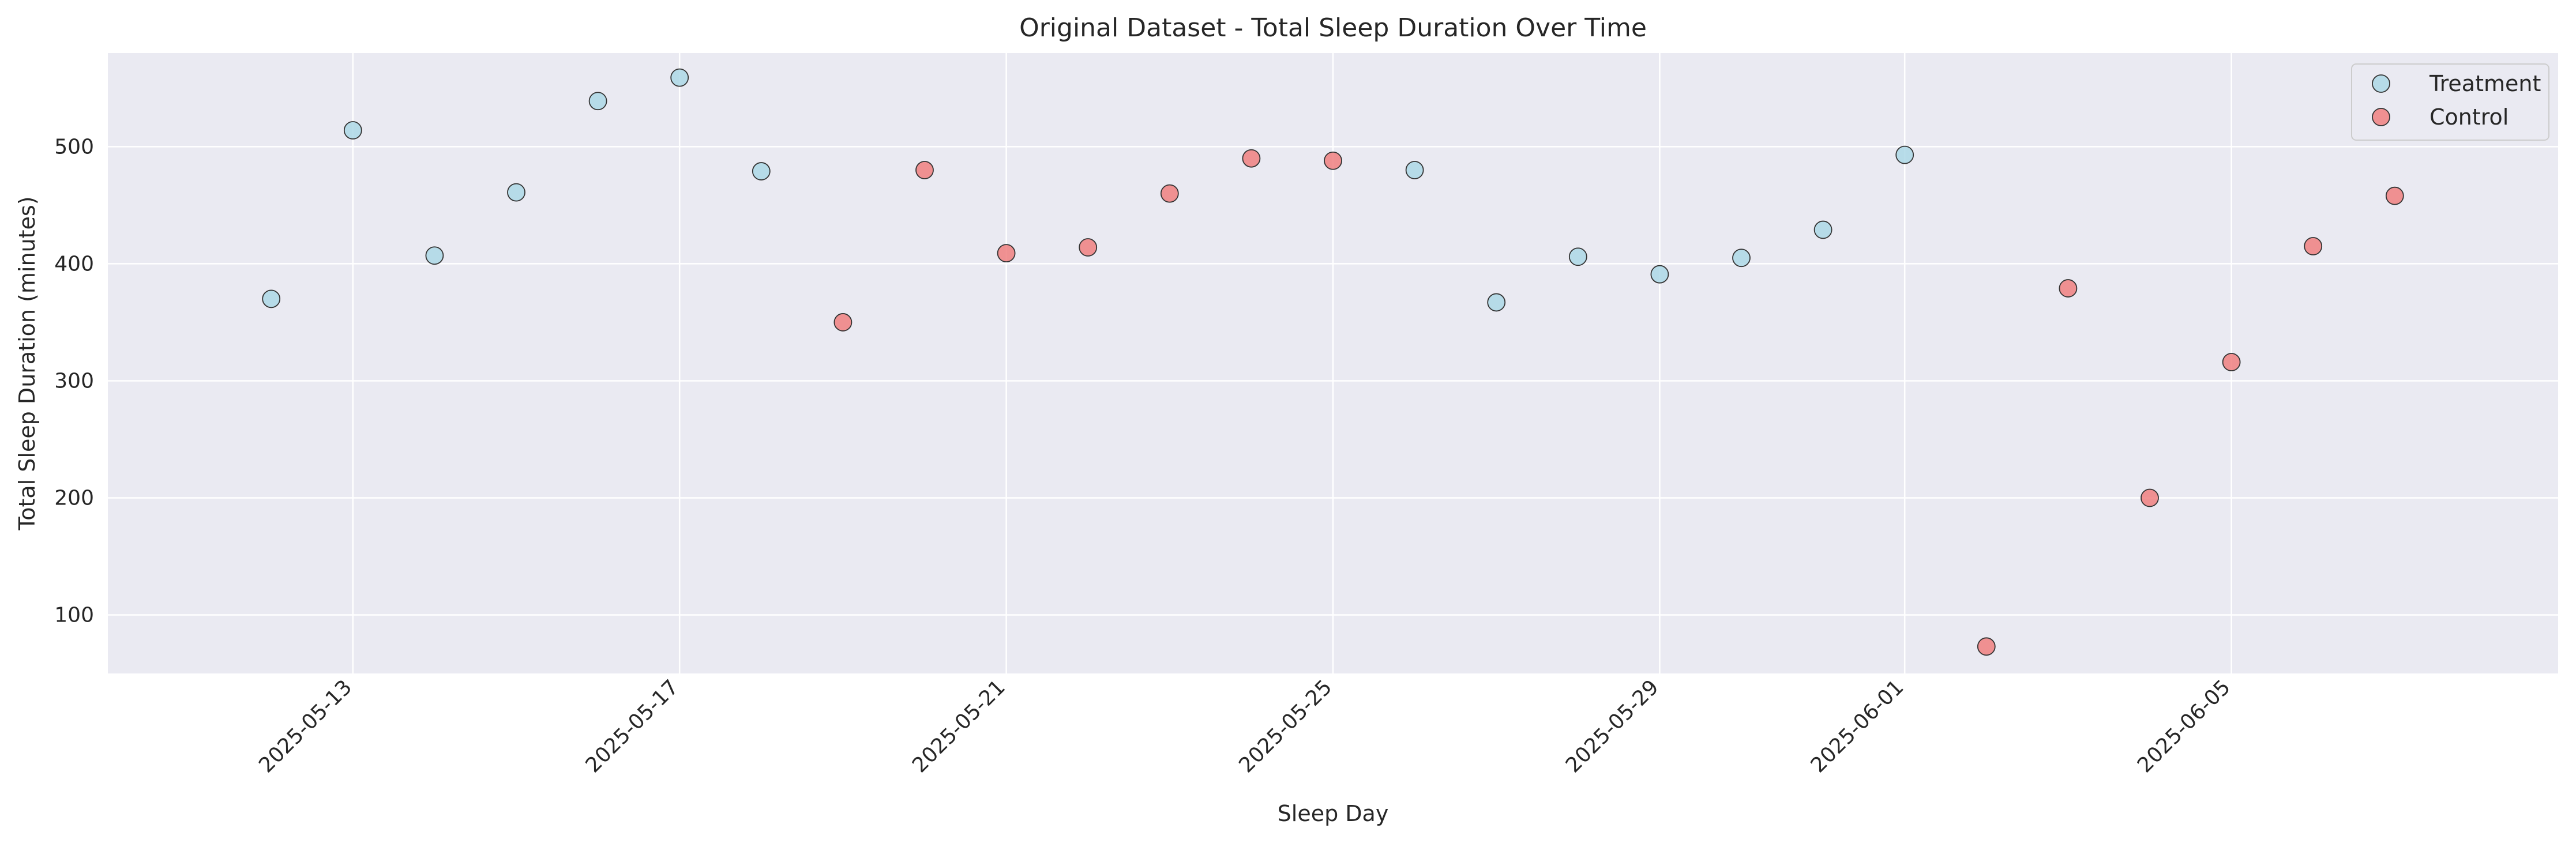  What do you see at coordinates (2381, 117) in the screenshot?
I see `legend-marker-control` at bounding box center [2381, 117].